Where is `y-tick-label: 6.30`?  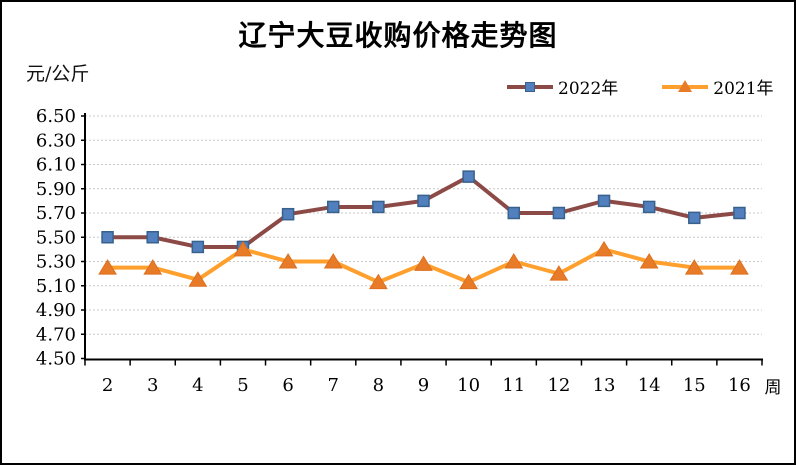 y-tick-label: 6.30 is located at coordinates (56, 140).